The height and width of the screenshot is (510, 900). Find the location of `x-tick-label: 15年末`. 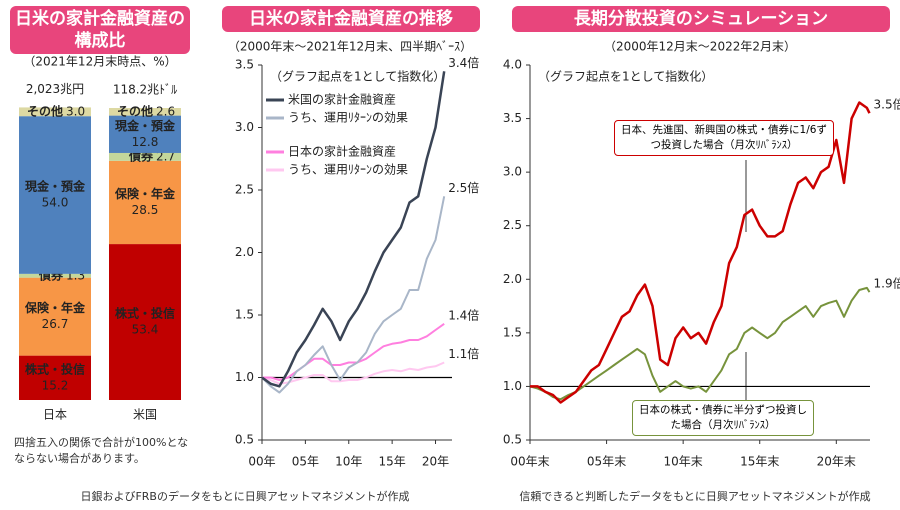

x-tick-label: 15年末 is located at coordinates (759, 462).